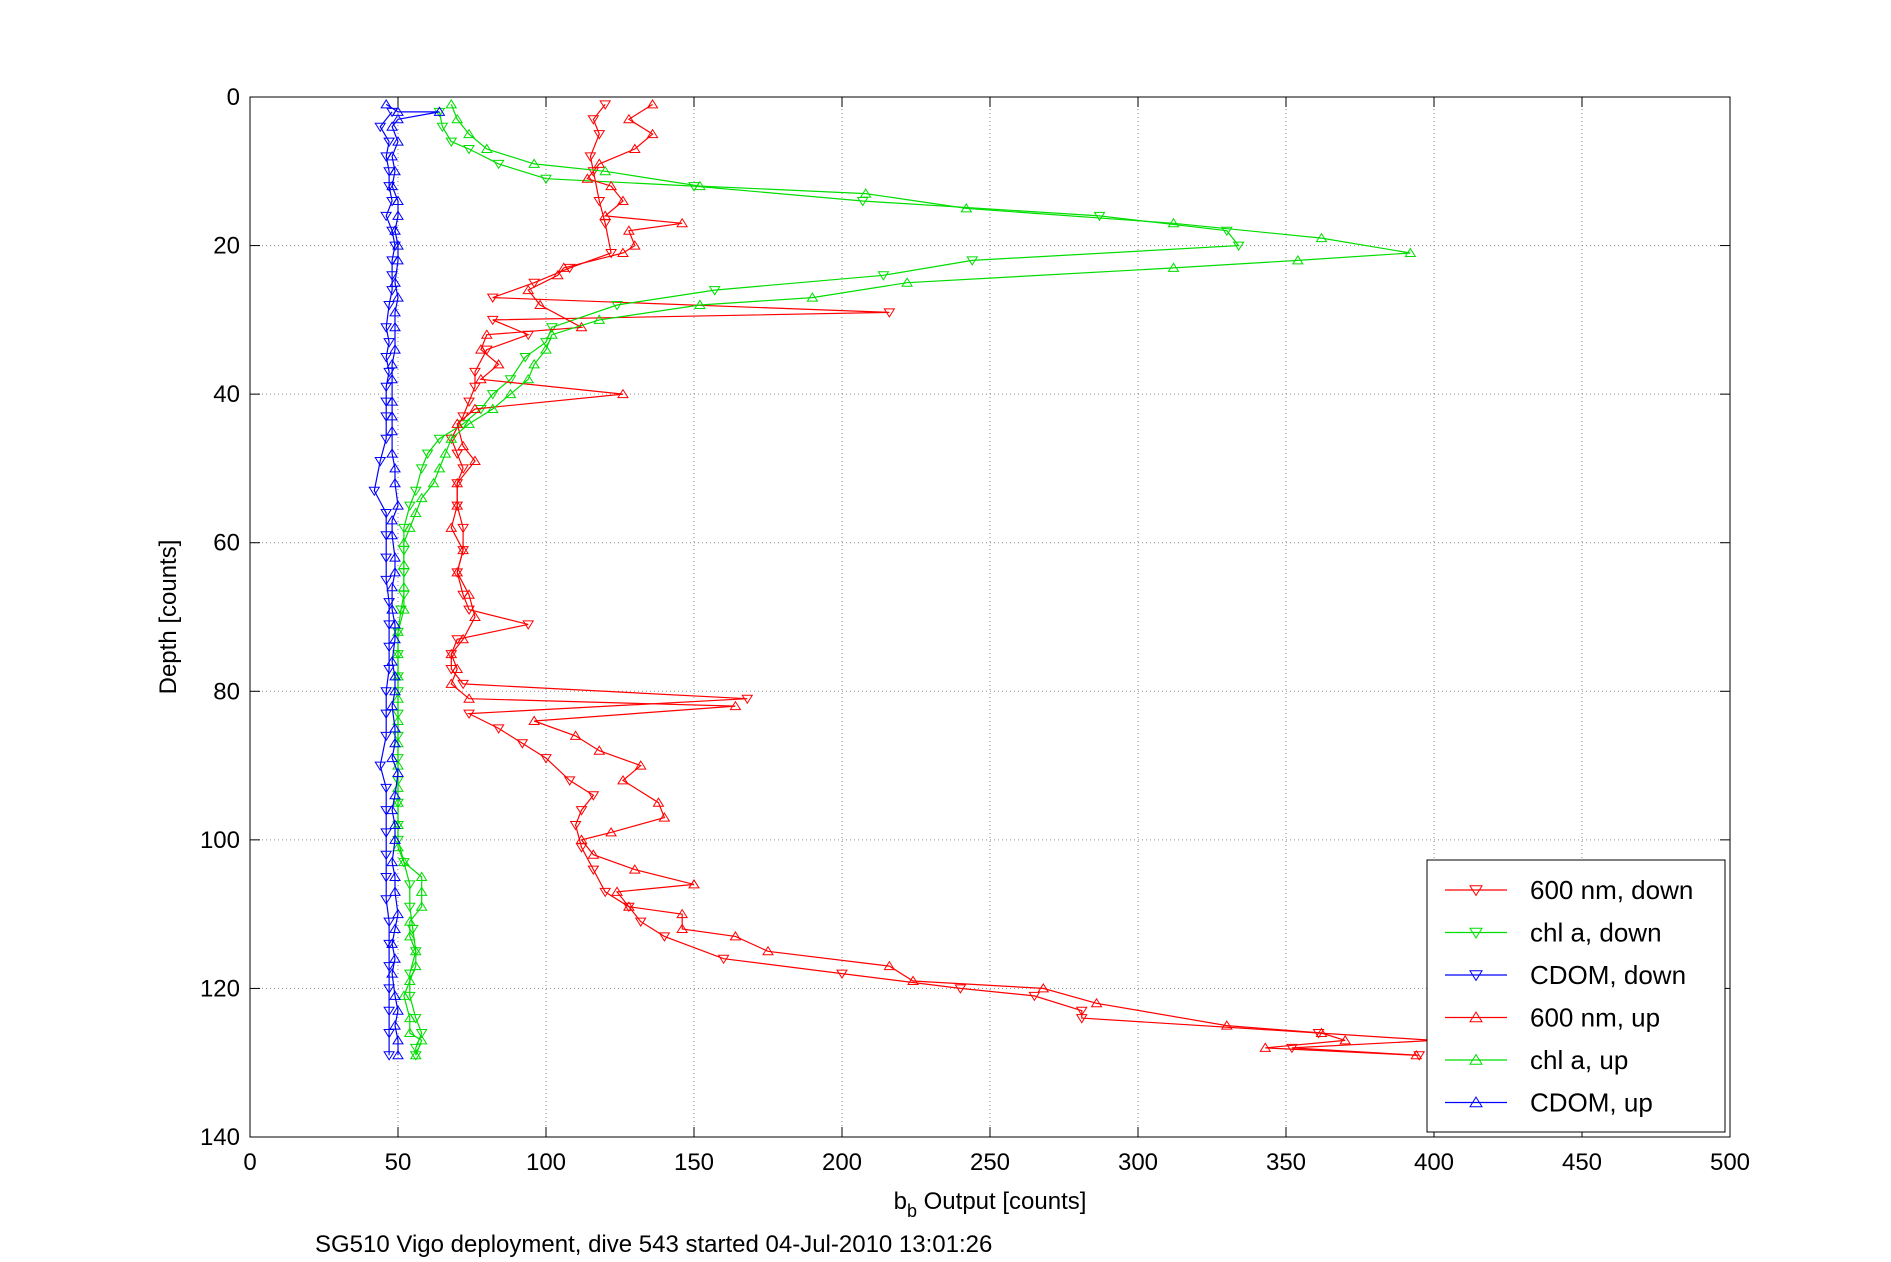 This screenshot has height=1262, width=1891. I want to click on legend-box, so click(1576, 996).